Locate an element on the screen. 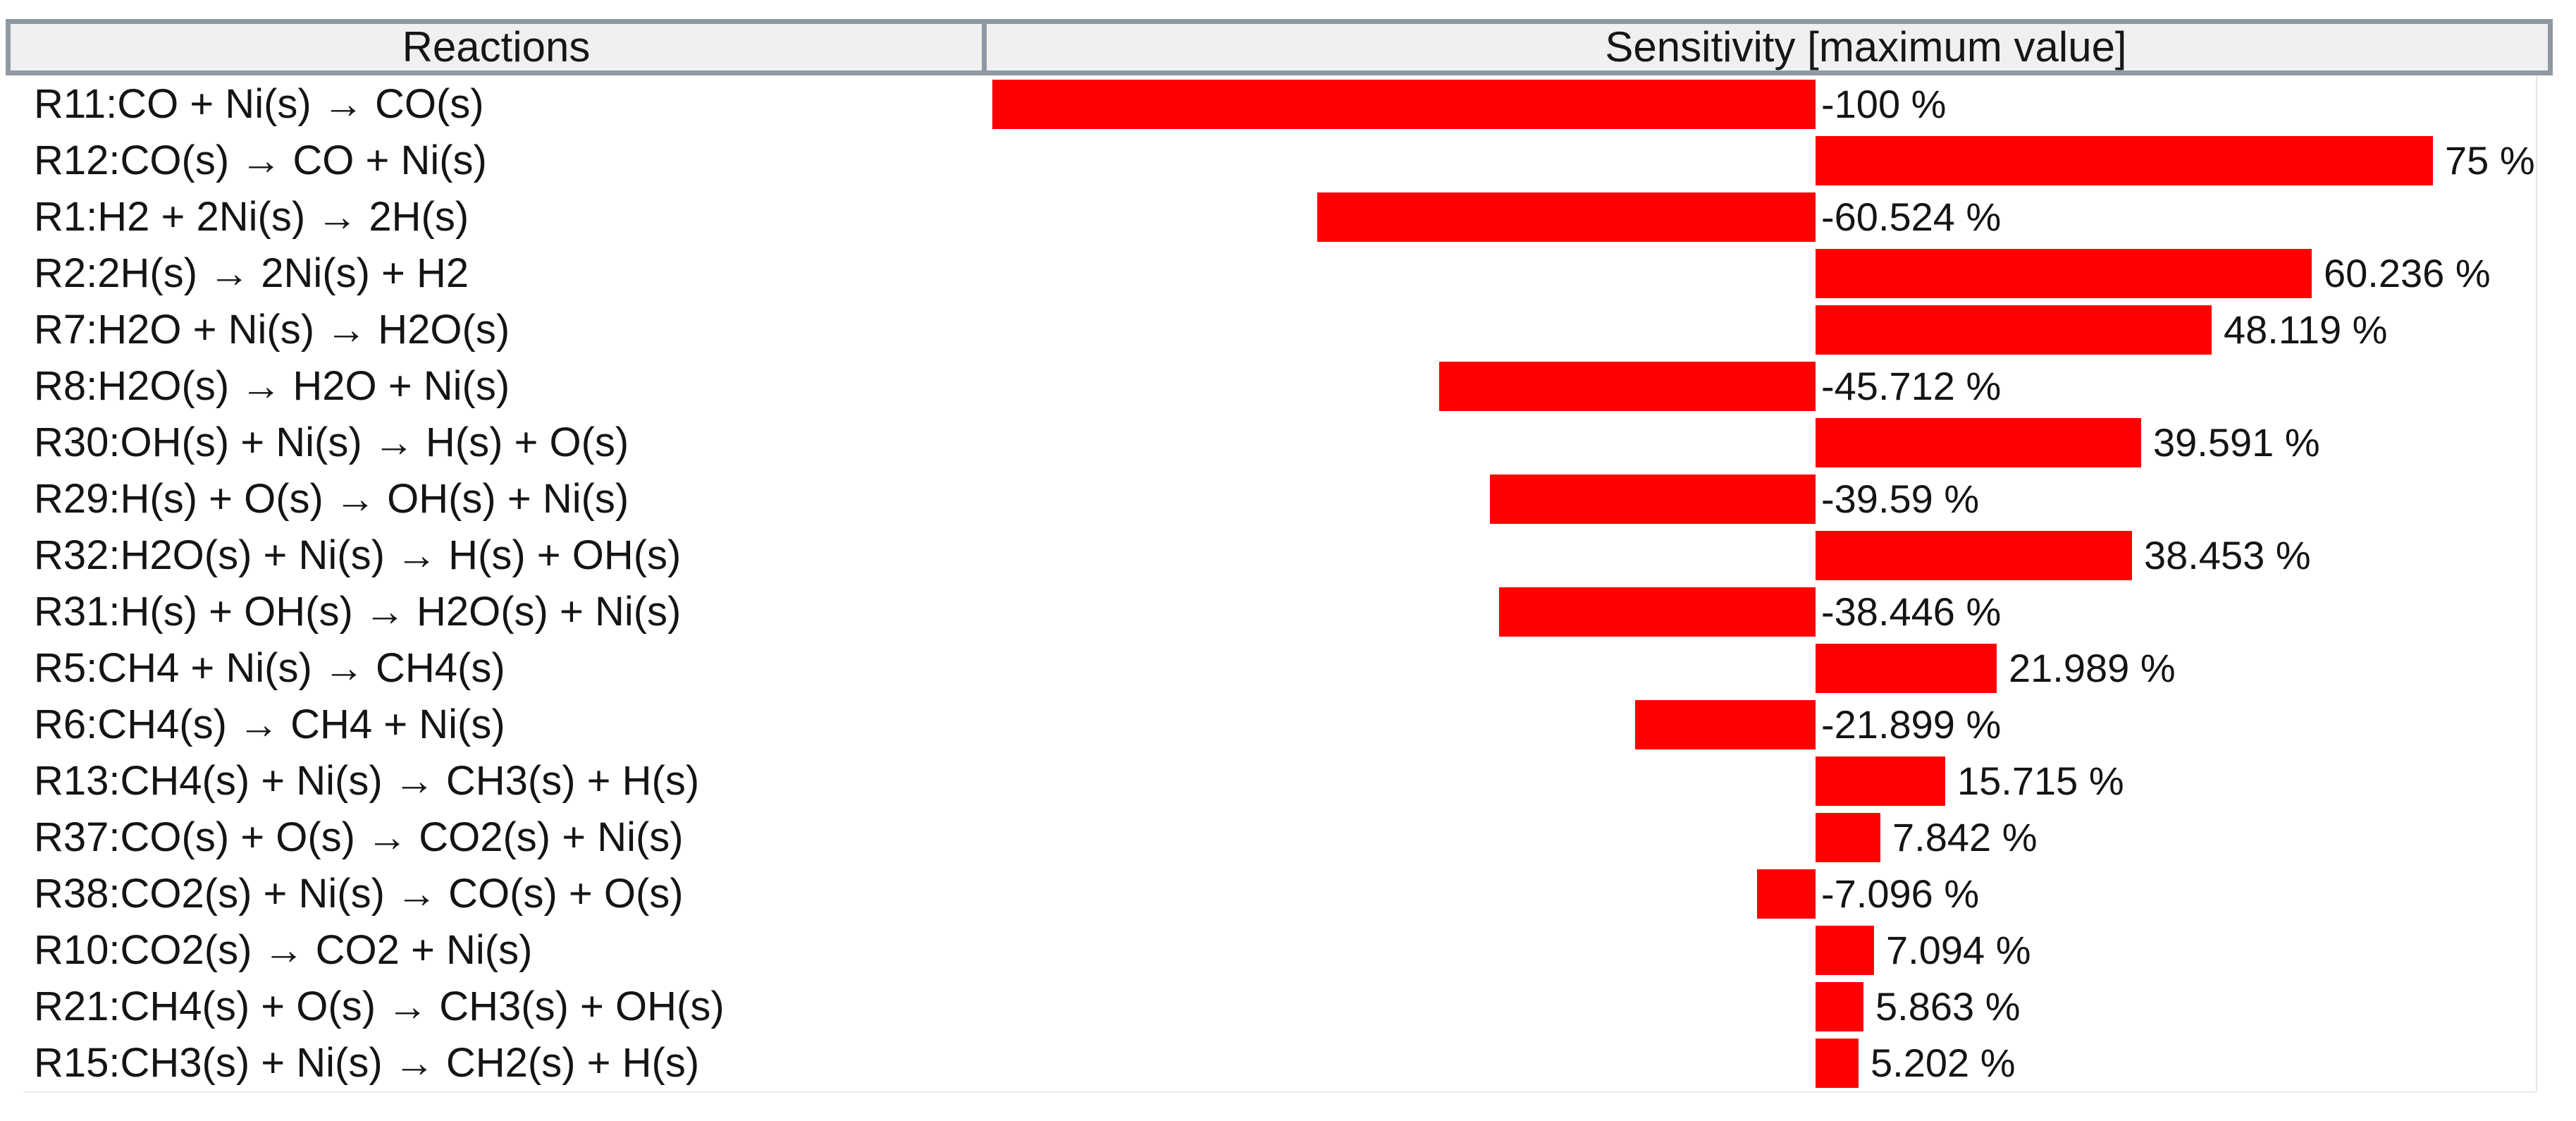 The height and width of the screenshot is (1121, 2576). bar-cell: 5.863 % is located at coordinates (1782, 1007).